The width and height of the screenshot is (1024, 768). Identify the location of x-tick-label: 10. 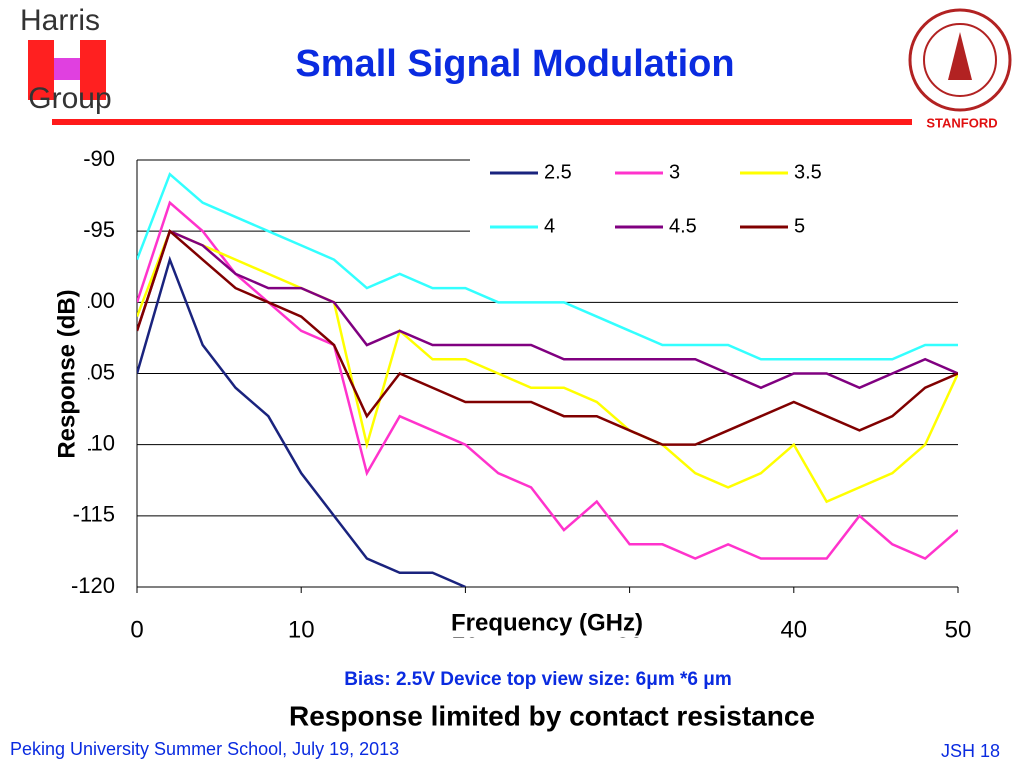
(301, 629).